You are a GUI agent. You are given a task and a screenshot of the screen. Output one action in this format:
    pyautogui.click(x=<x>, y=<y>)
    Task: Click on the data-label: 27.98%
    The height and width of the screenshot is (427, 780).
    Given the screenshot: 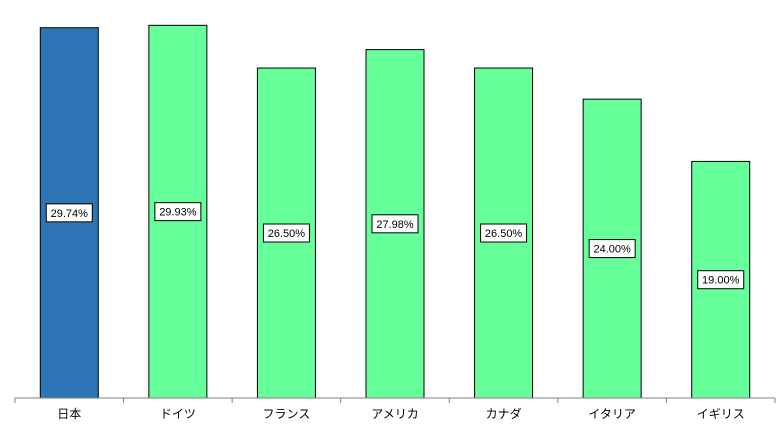 What is the action you would take?
    pyautogui.click(x=395, y=225)
    